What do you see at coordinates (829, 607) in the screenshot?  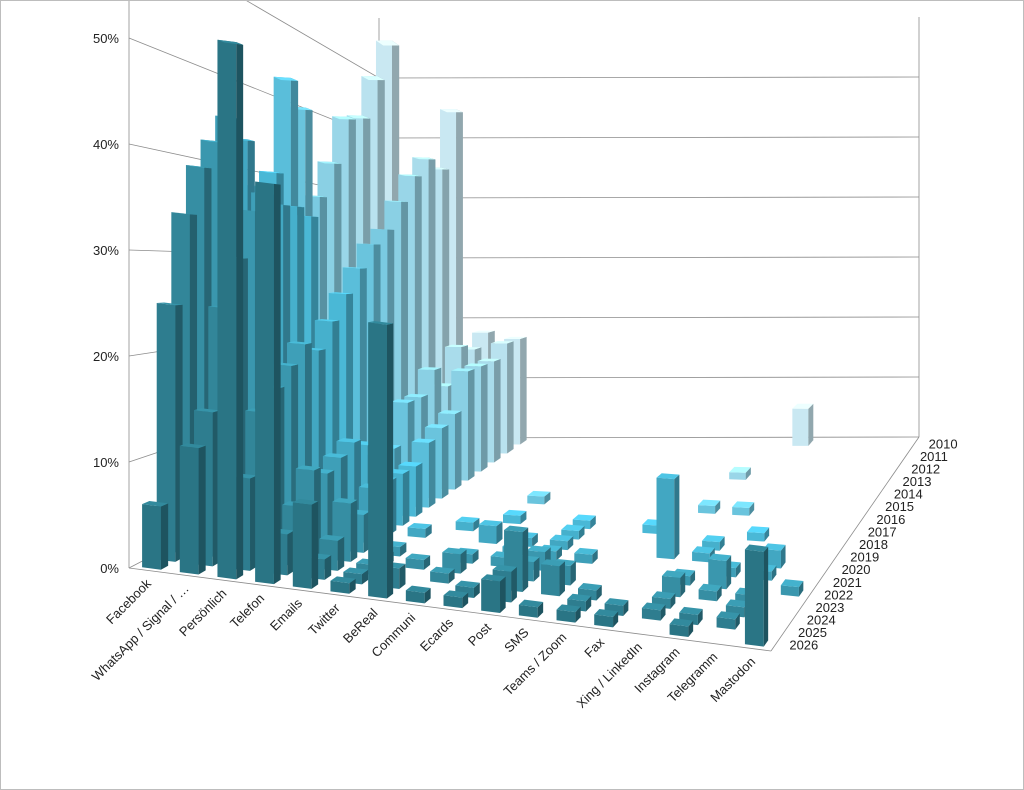 I see `depth-tick-label: 2023` at bounding box center [829, 607].